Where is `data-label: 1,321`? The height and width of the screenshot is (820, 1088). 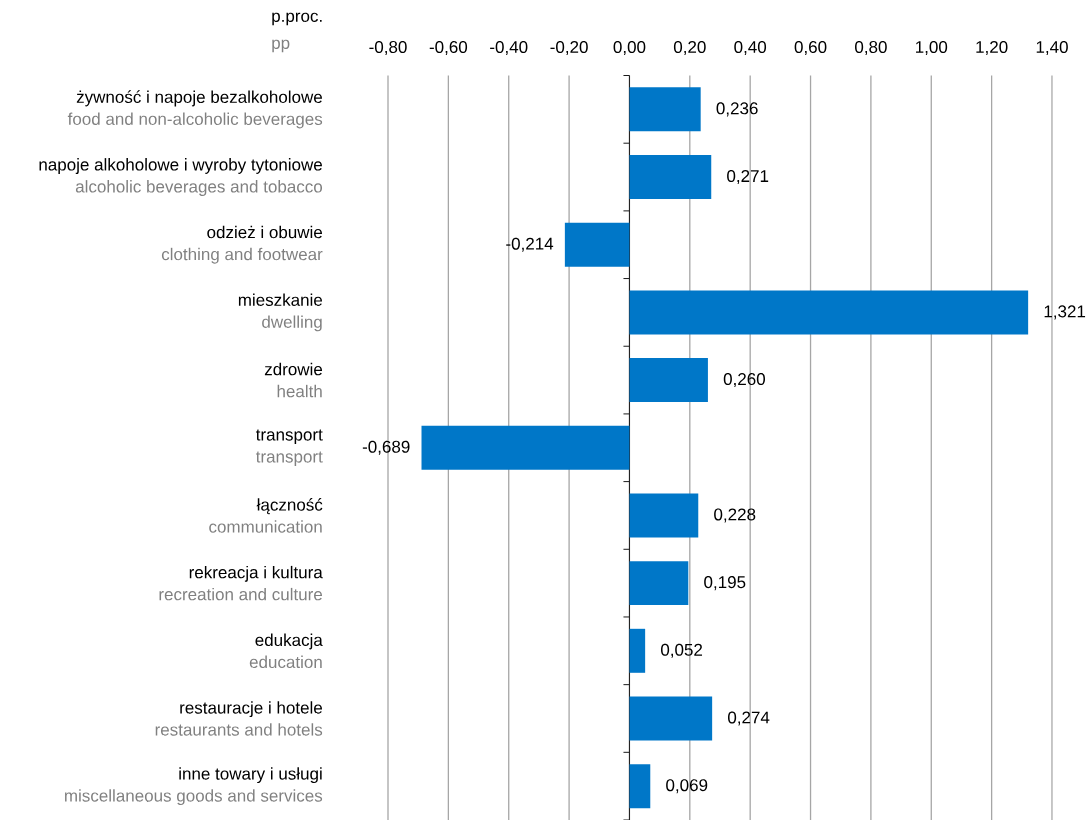 data-label: 1,321 is located at coordinates (1065, 312).